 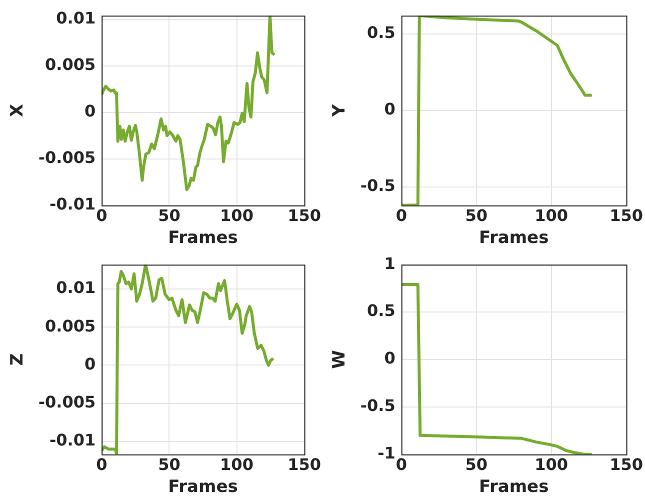 I want to click on y-axis-title: Z, so click(x=18, y=359).